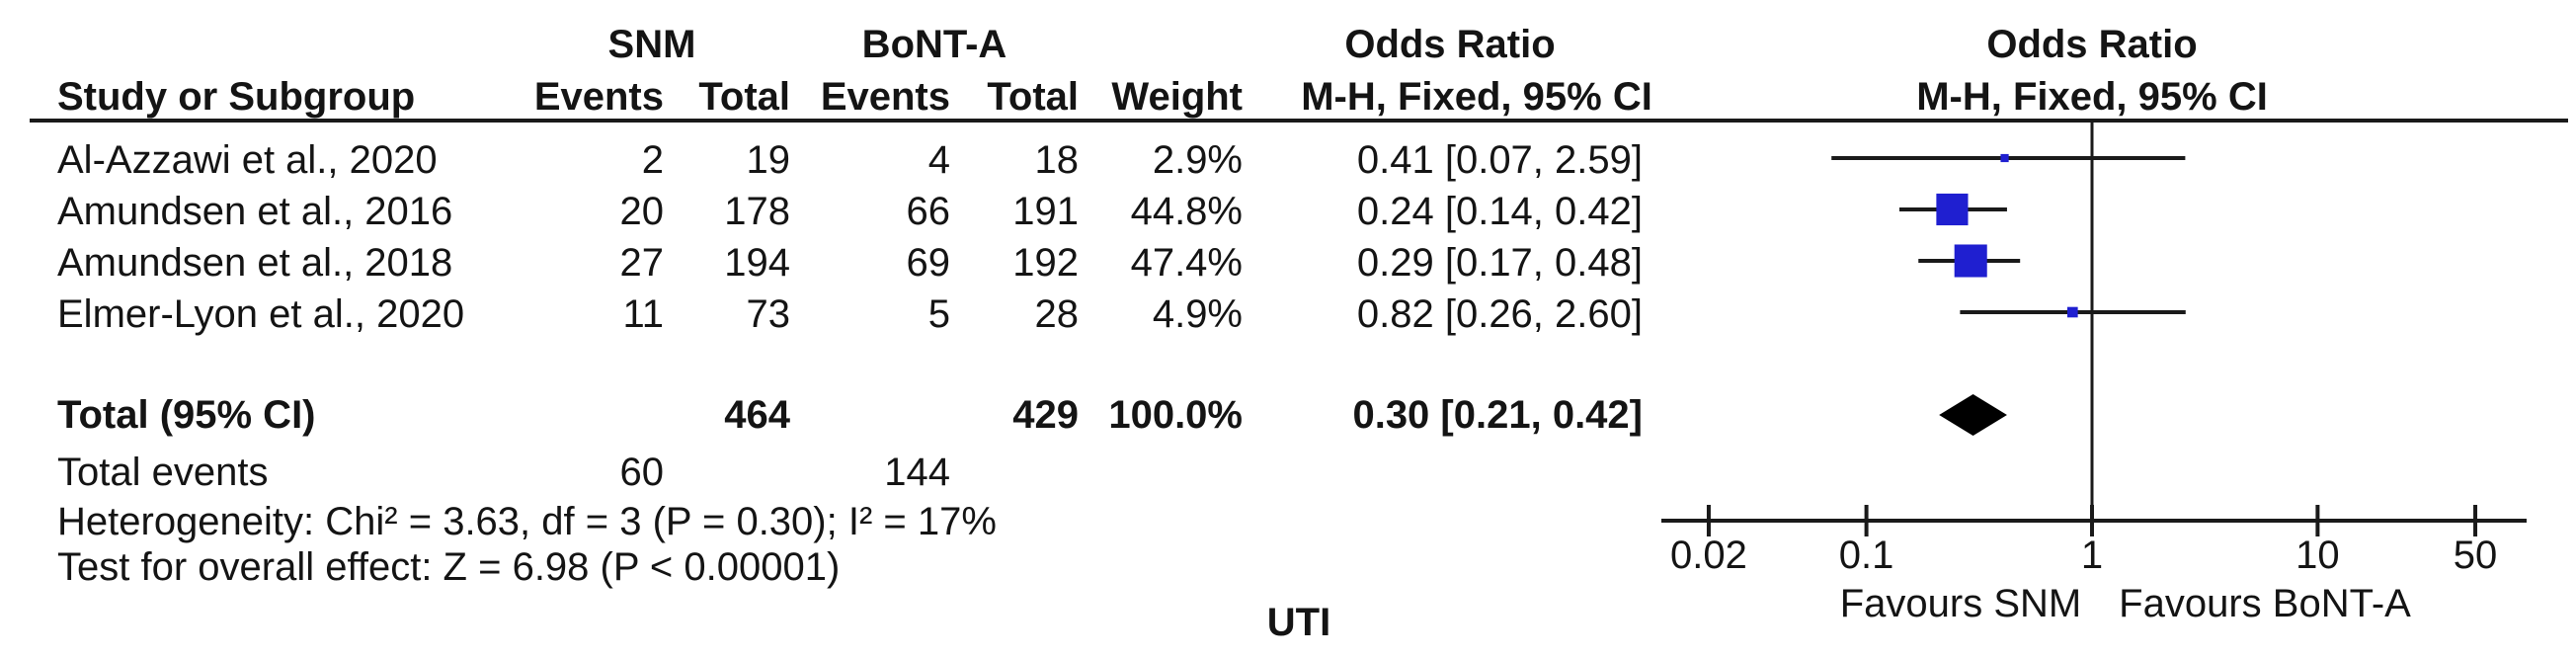 The height and width of the screenshot is (658, 2576). Describe the element at coordinates (643, 314) in the screenshot. I see `snm-events-value: 11` at that location.